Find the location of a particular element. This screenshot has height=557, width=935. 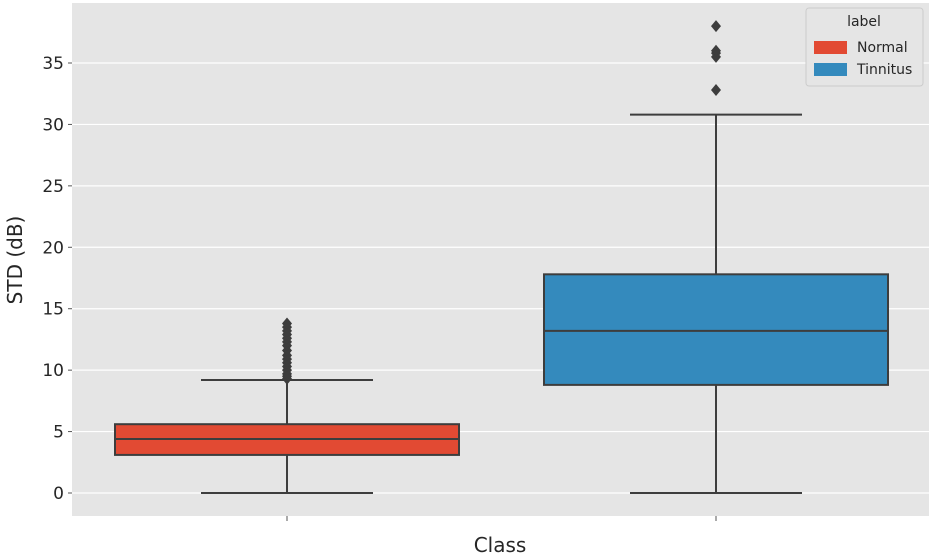

legend: label Normal Tinnitus is located at coordinates (864, 47).